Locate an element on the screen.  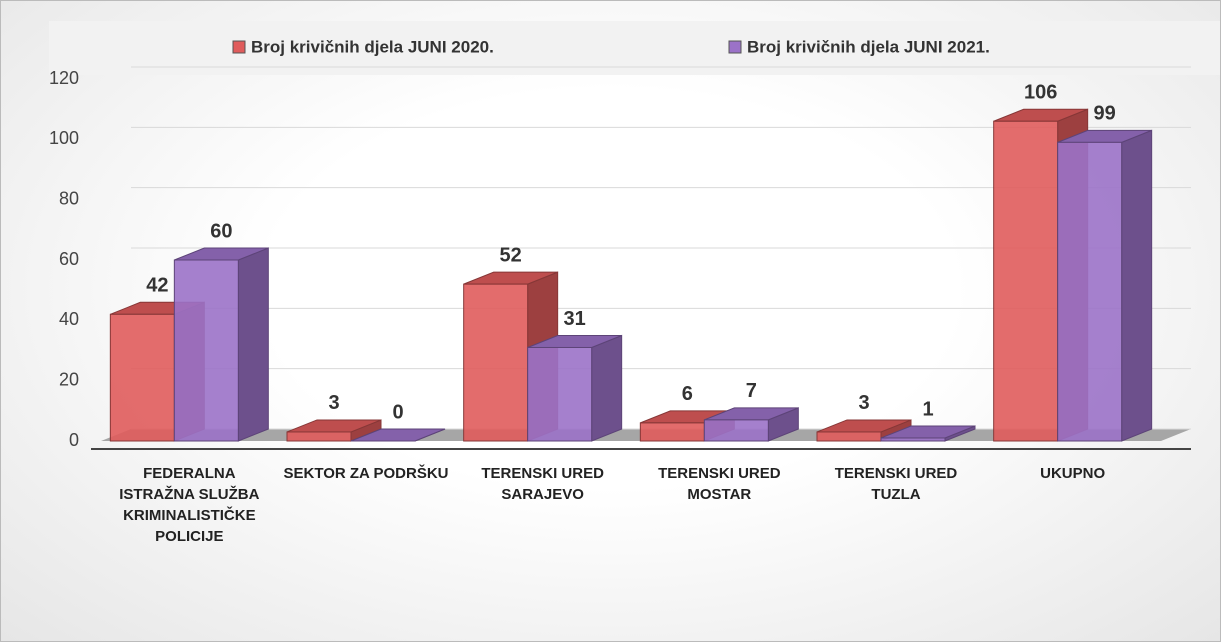
legend-label: Broj krivičnih djela JUNI 2021. is located at coordinates (868, 46).